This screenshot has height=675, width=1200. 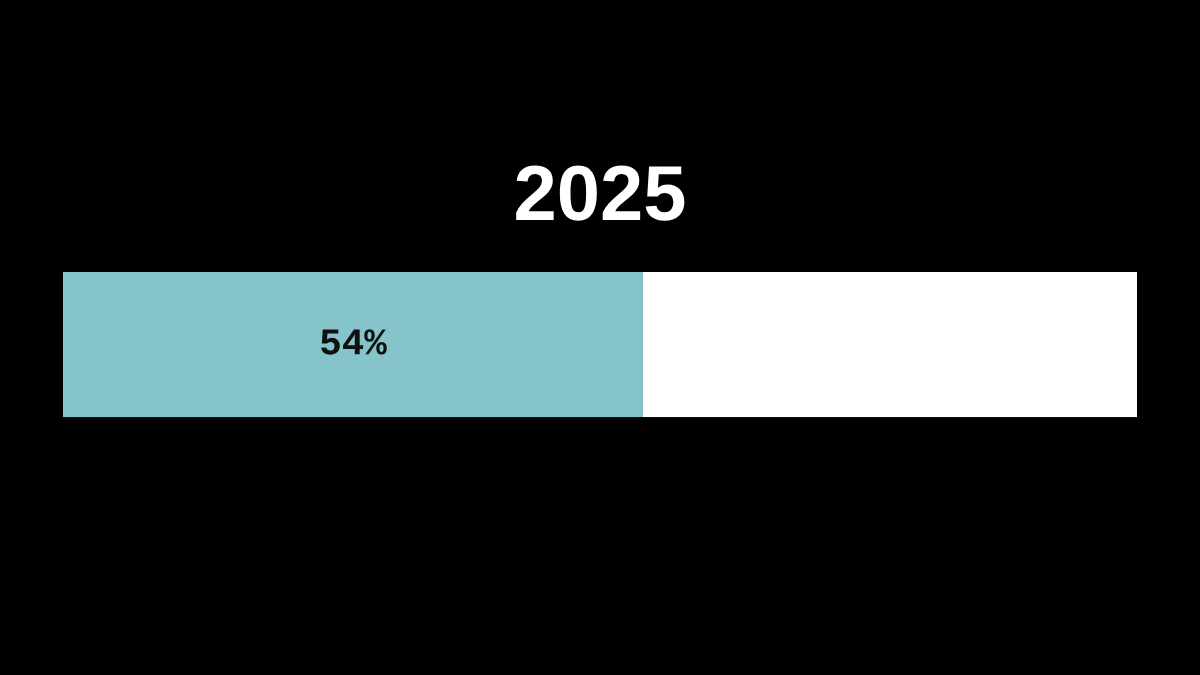 I want to click on data-label: 54%, so click(x=354, y=342).